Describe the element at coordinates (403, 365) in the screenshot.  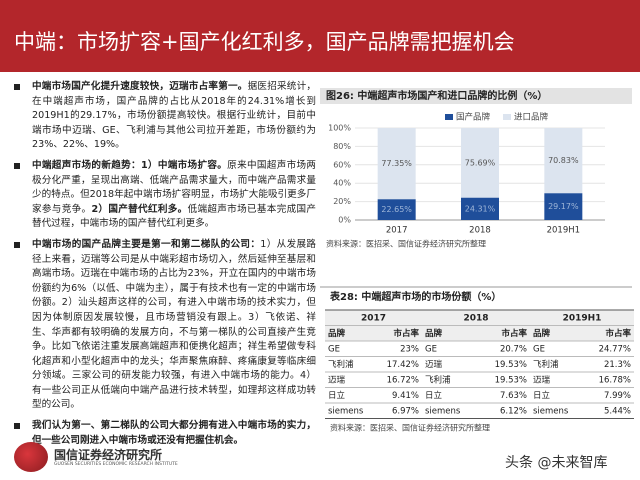
I see `table-cell: 17.42%` at that location.